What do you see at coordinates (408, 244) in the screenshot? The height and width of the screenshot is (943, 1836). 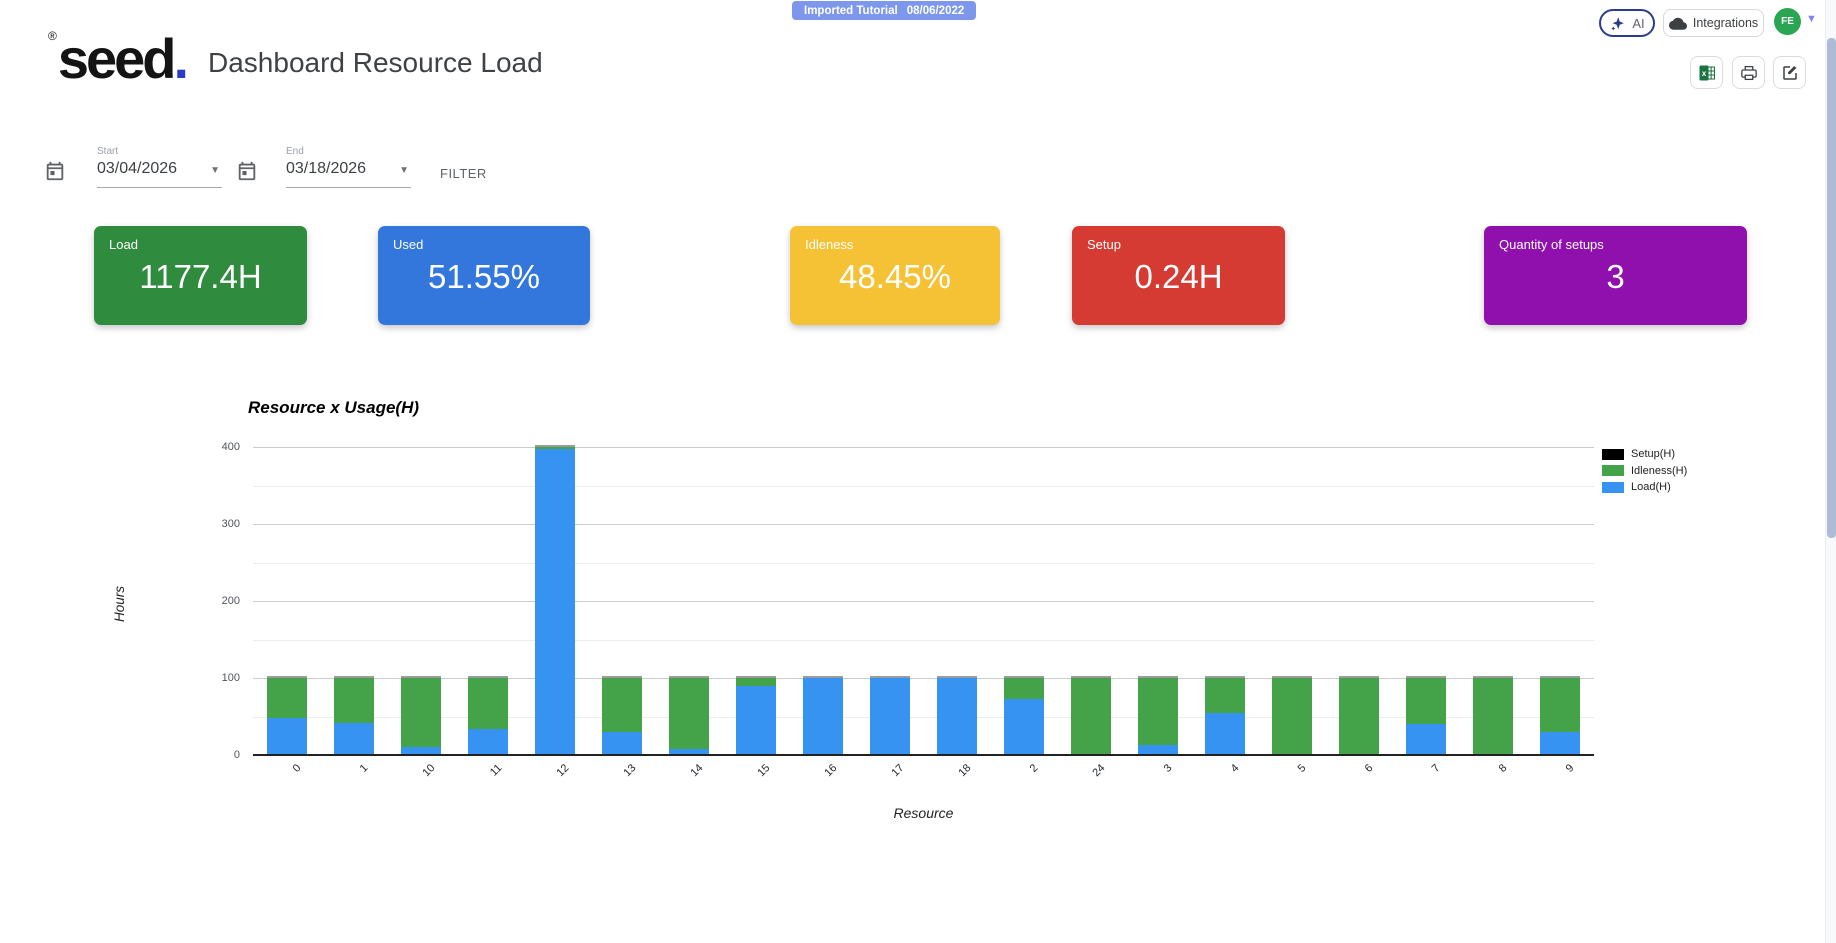 I see `kpi-label: Used` at bounding box center [408, 244].